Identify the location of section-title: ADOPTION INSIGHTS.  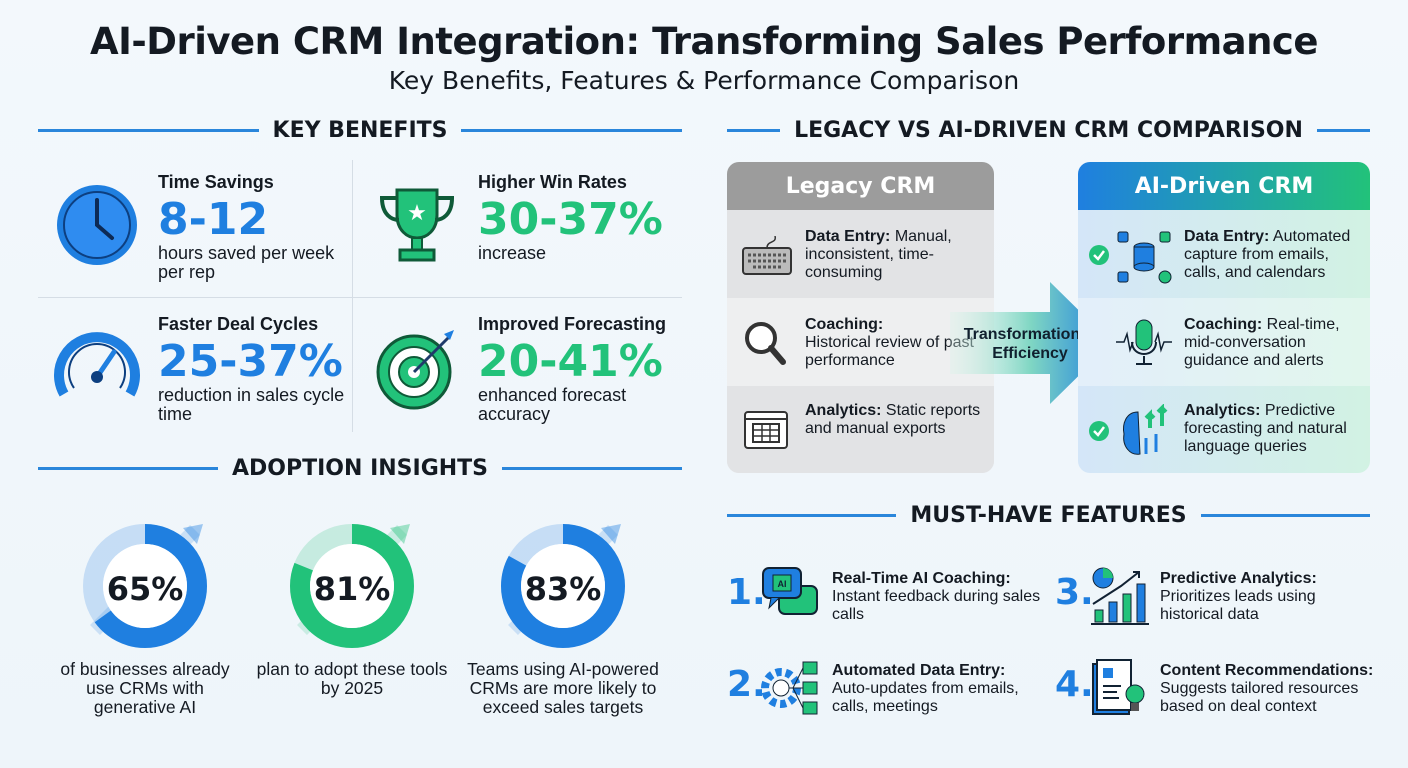
(360, 468).